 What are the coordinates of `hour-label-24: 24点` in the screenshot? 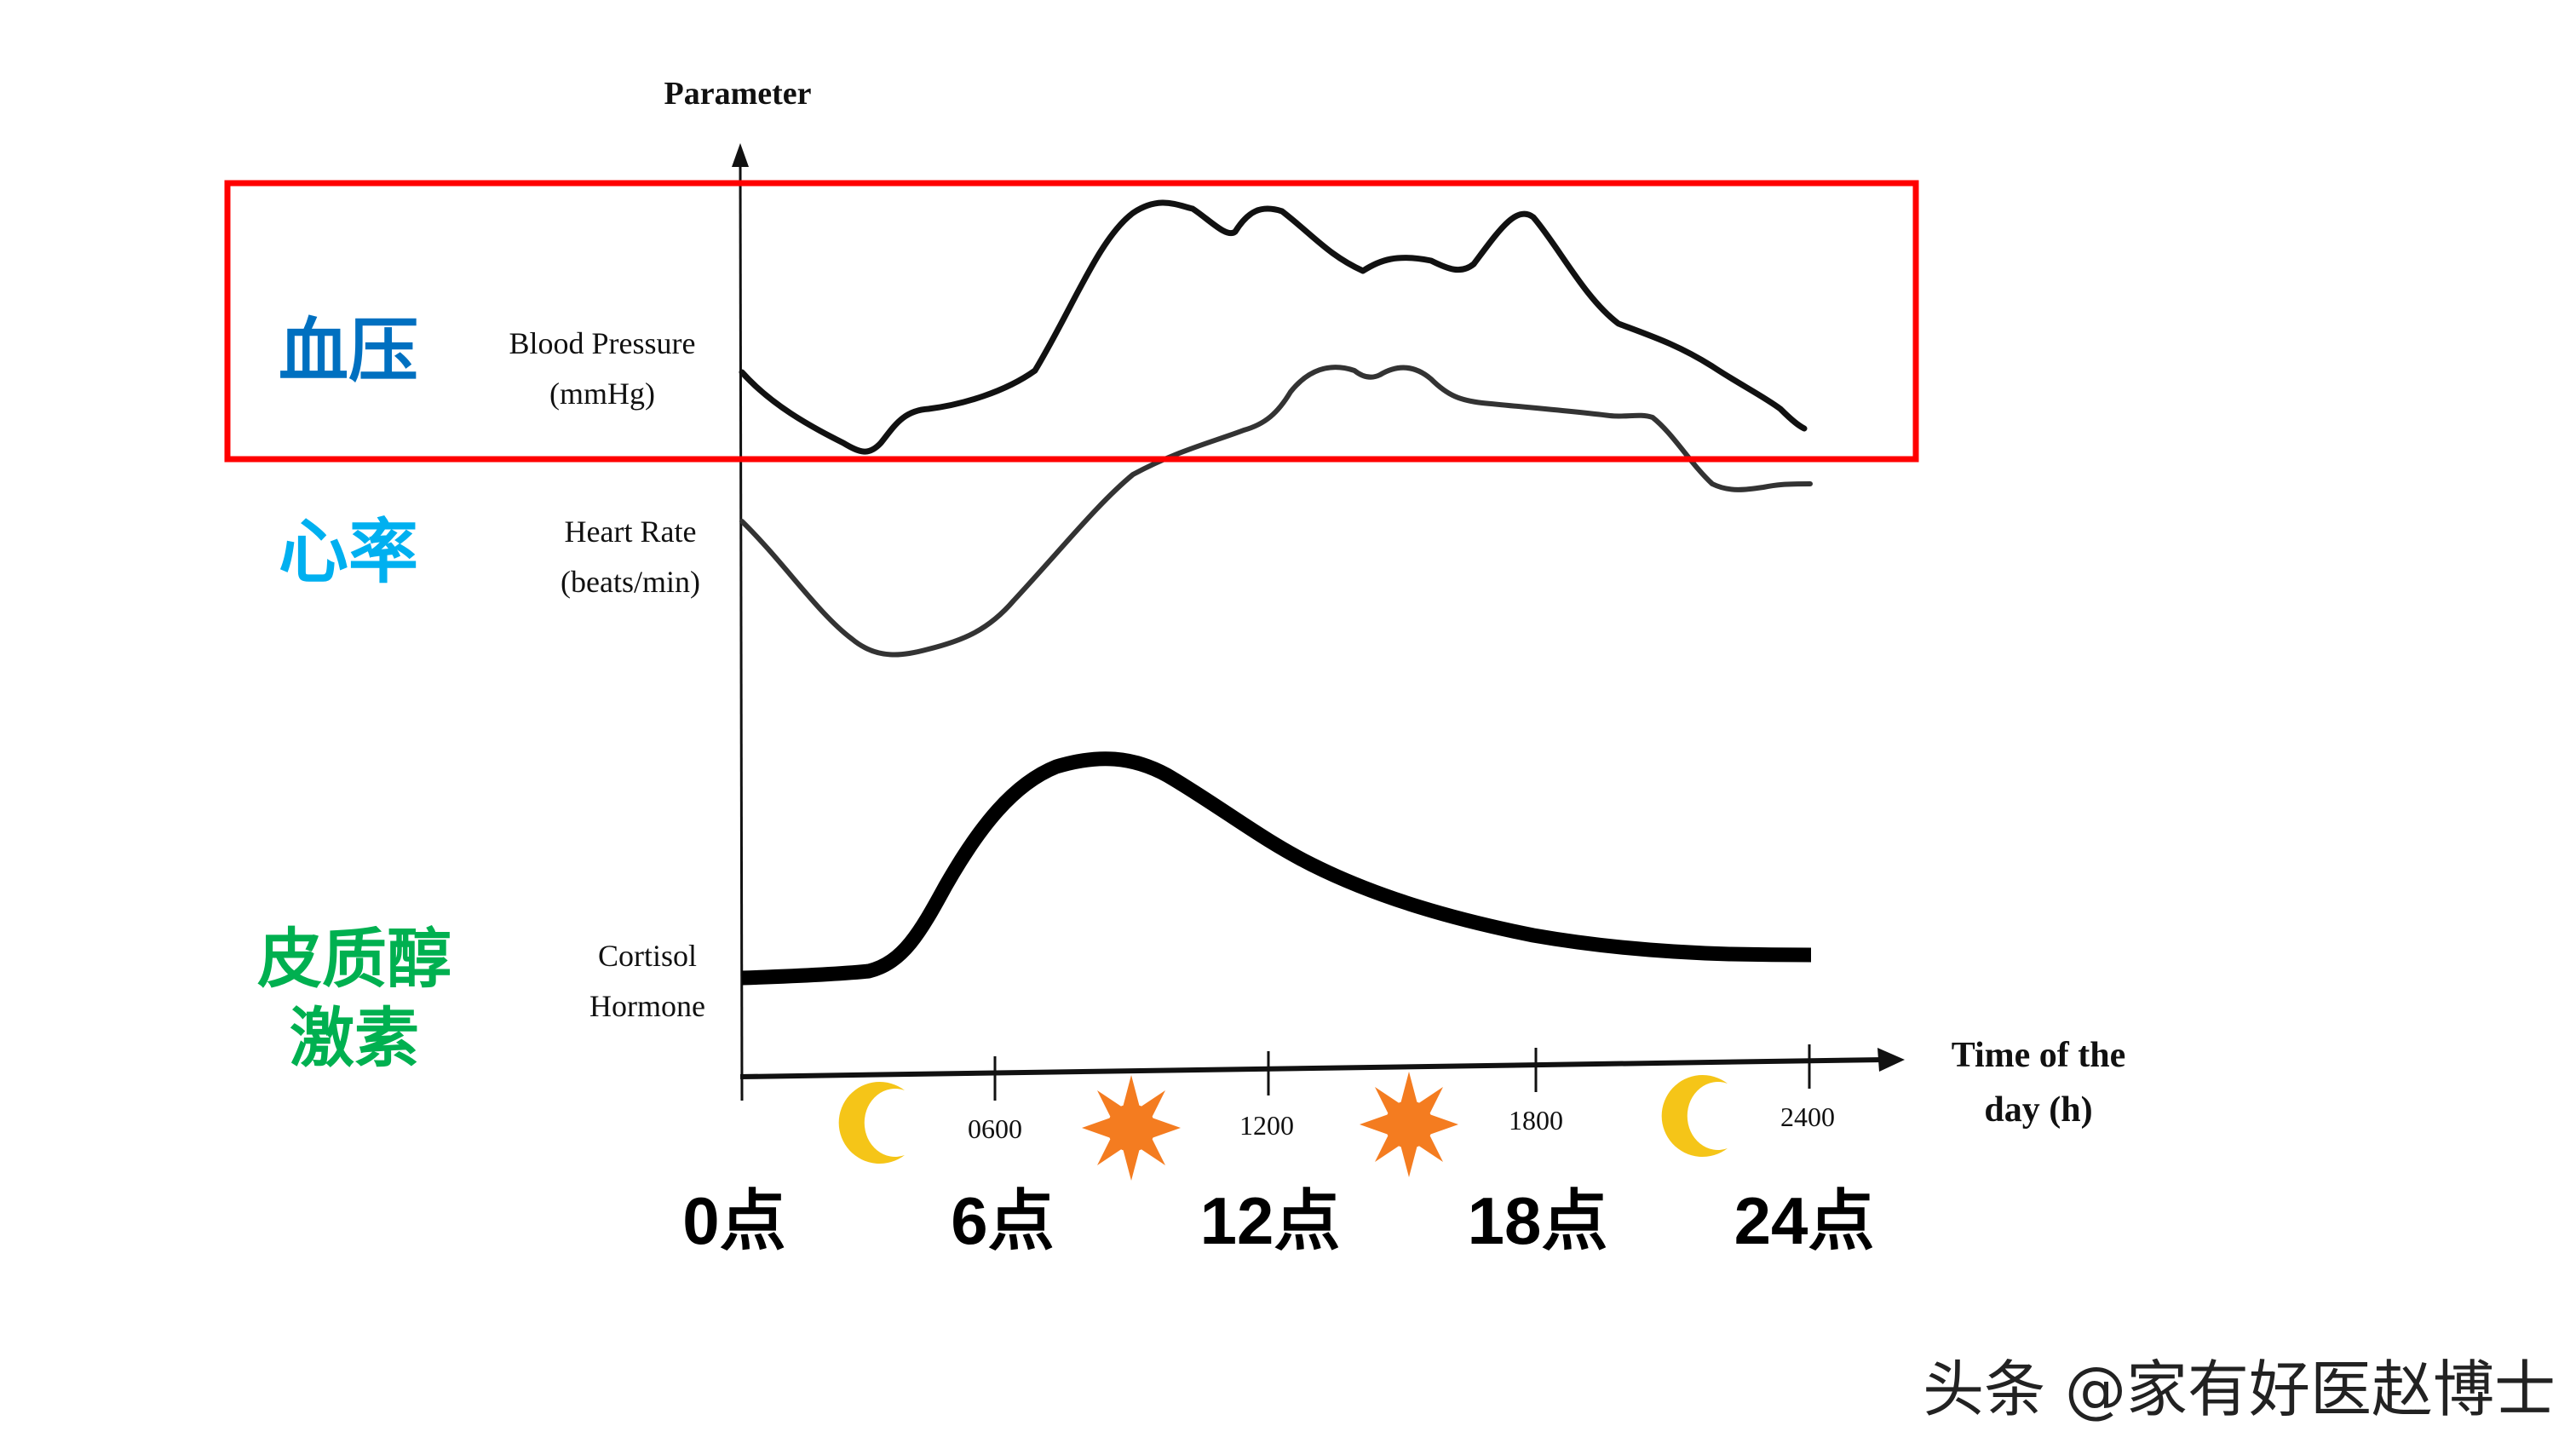 It's located at (1805, 1220).